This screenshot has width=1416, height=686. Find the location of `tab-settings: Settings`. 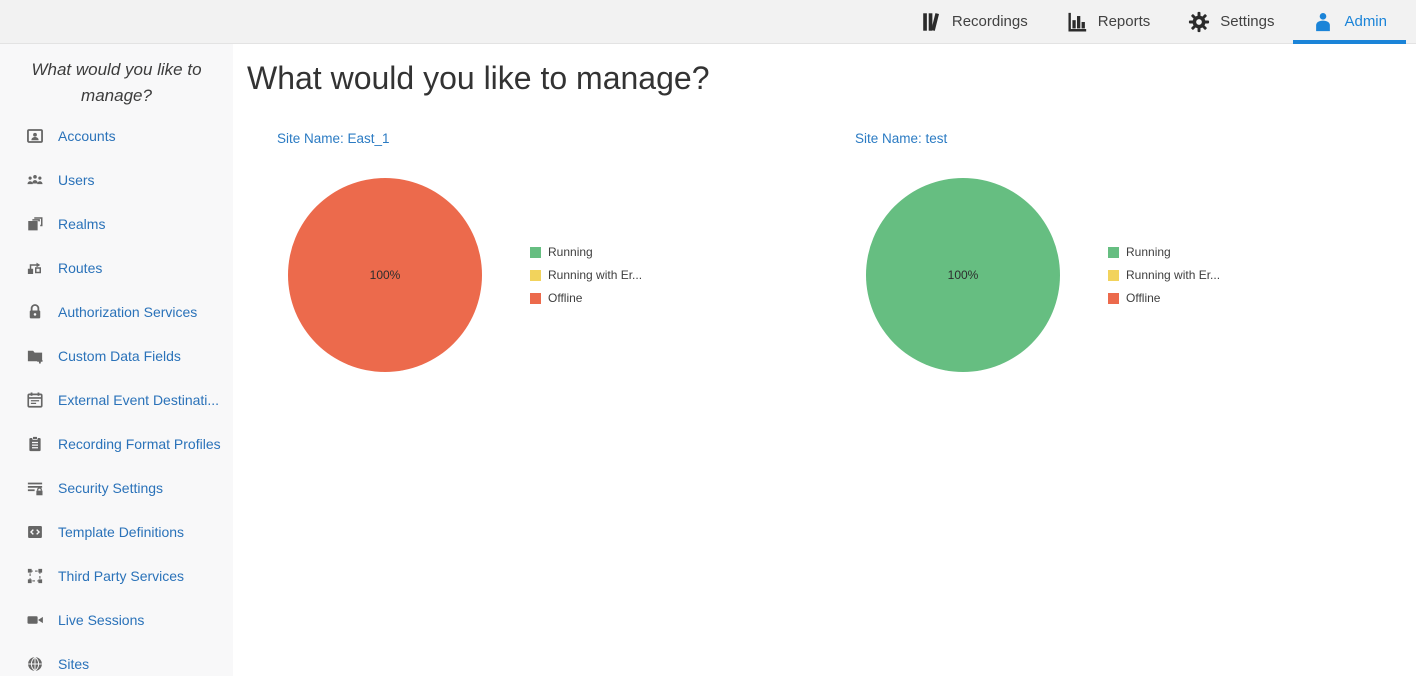

tab-settings: Settings is located at coordinates (1231, 21).